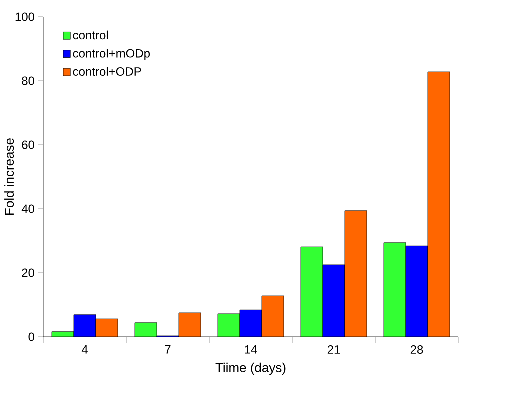 This screenshot has width=509, height=408. What do you see at coordinates (334, 350) in the screenshot?
I see `x-tick-label: 21` at bounding box center [334, 350].